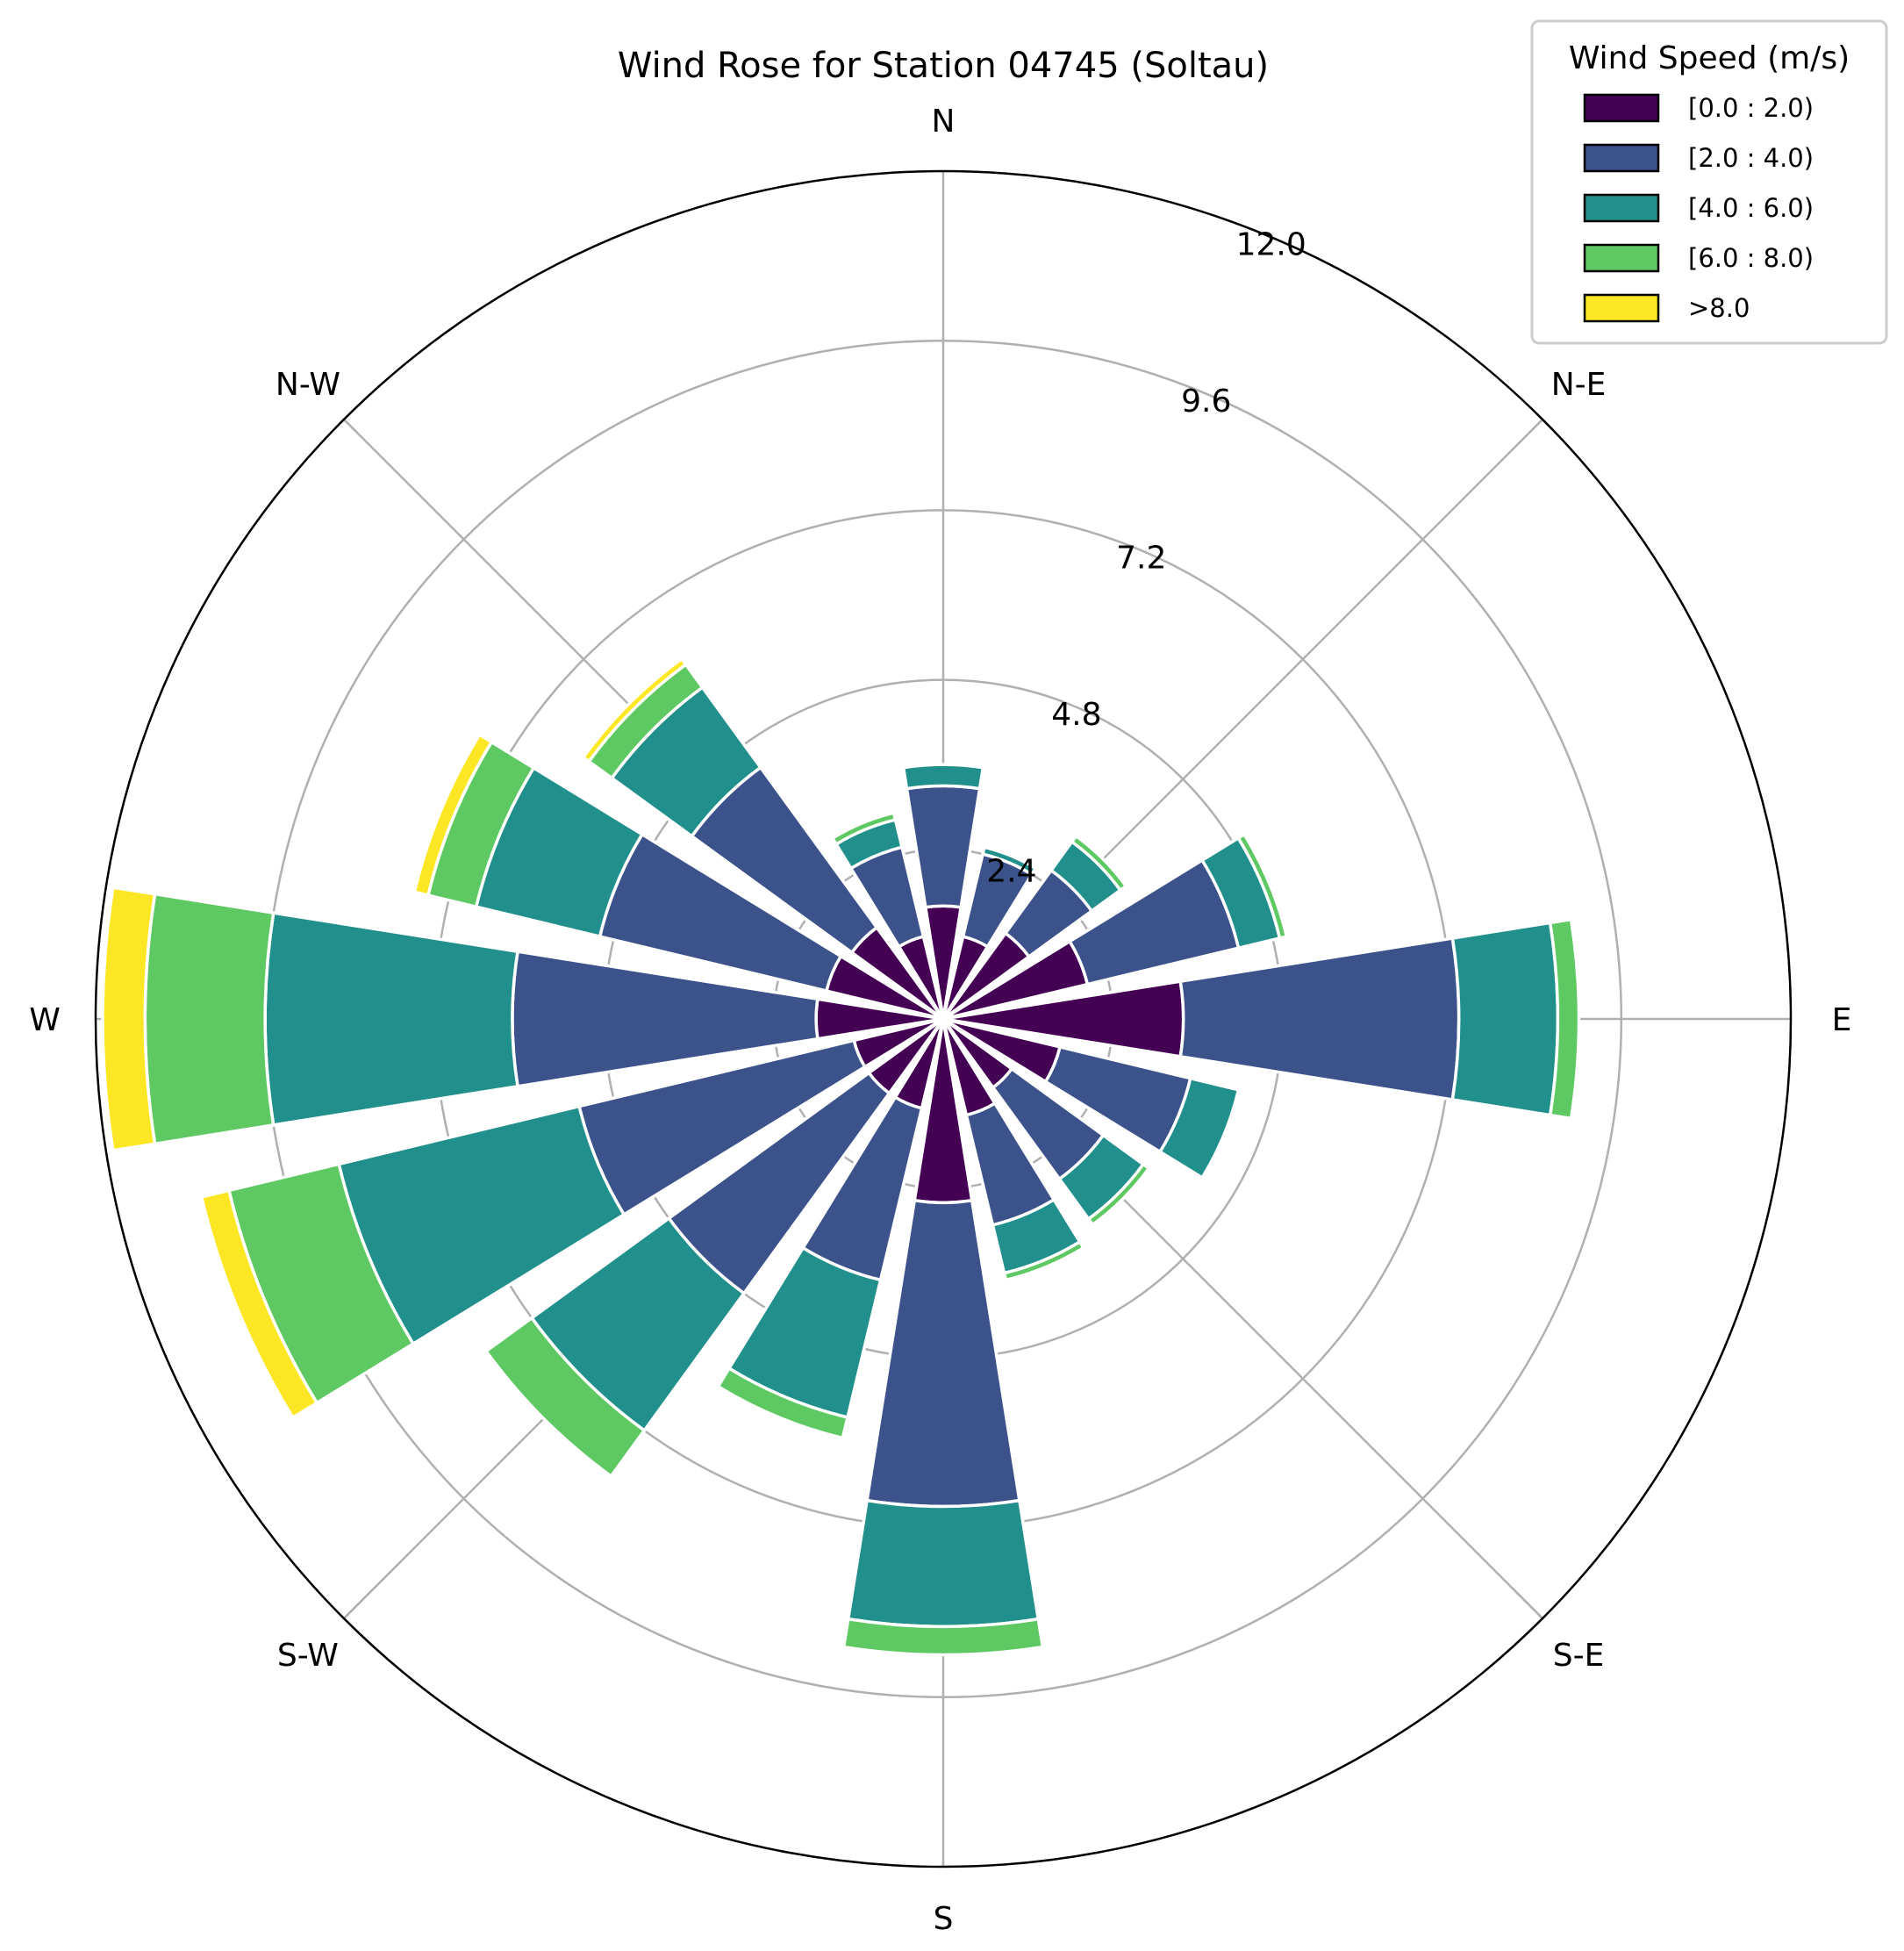  Describe the element at coordinates (1842, 1020) in the screenshot. I see `direction-label: E` at that location.